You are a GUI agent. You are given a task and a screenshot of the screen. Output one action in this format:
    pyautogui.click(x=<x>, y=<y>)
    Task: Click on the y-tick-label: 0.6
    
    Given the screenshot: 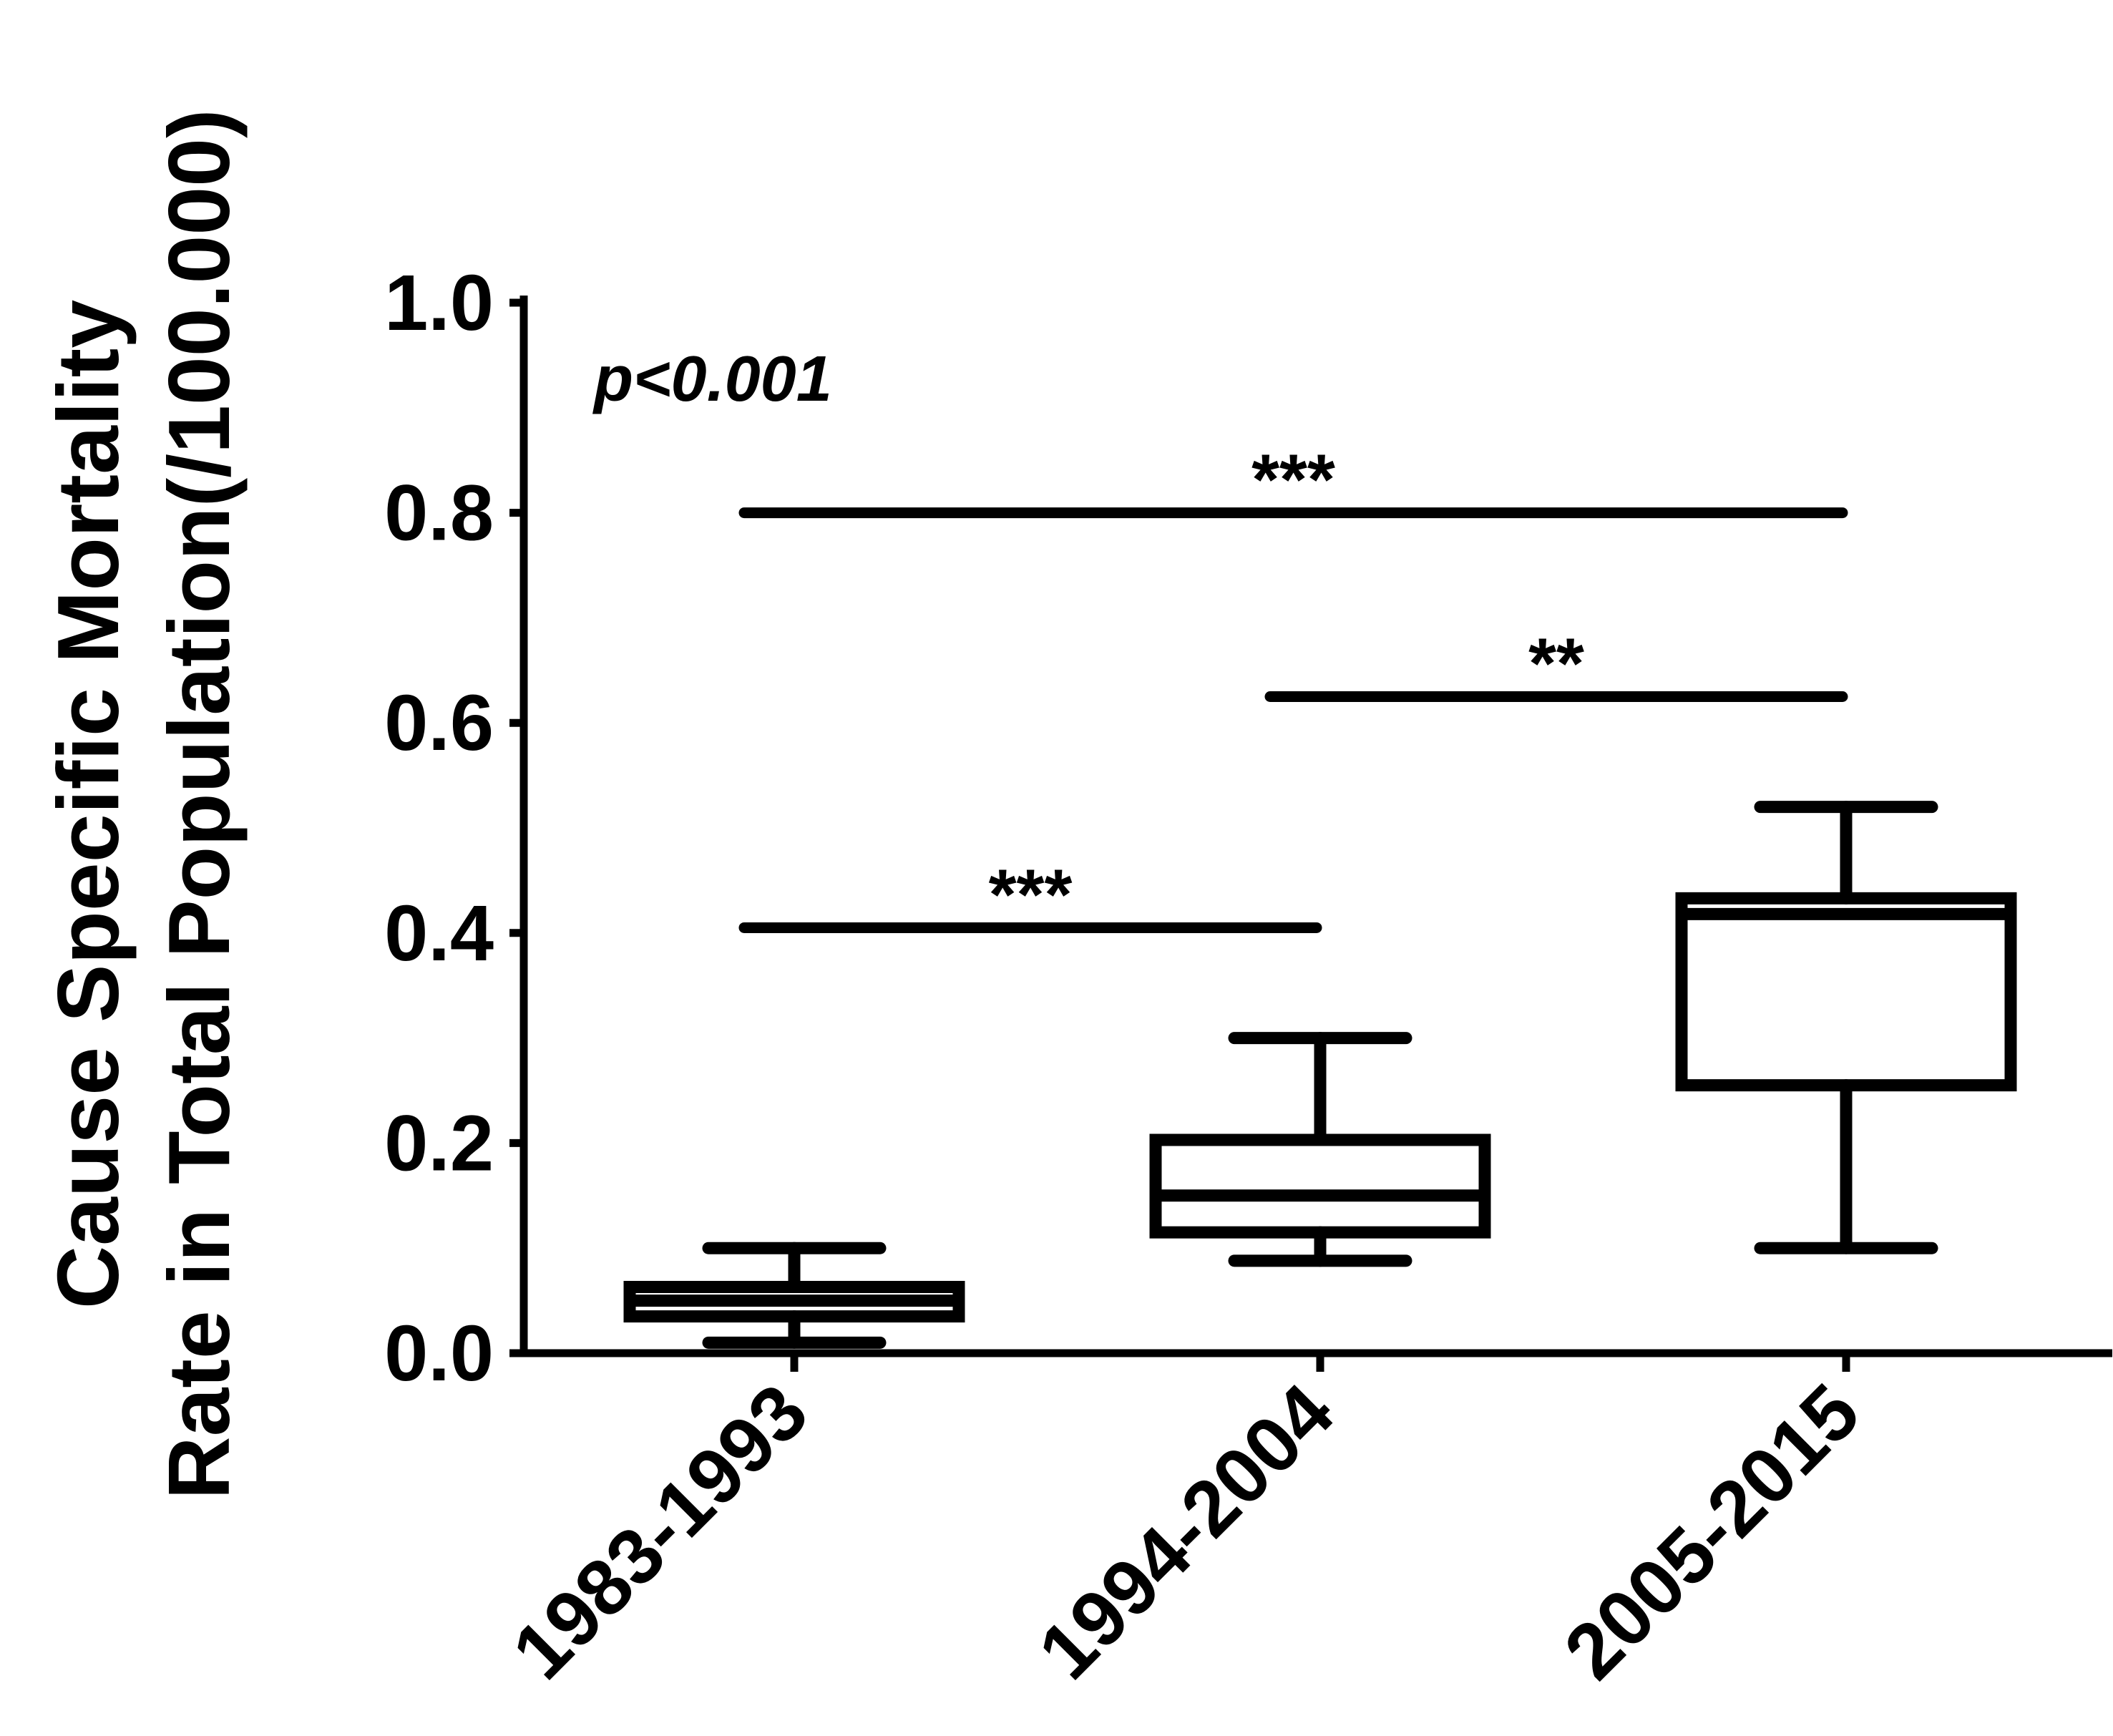 What is the action you would take?
    pyautogui.click(x=439, y=723)
    